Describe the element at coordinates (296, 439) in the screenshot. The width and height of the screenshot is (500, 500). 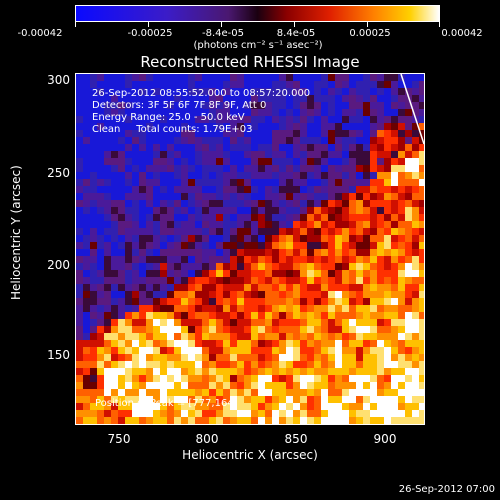
I see `x-tick-label: 850` at that location.